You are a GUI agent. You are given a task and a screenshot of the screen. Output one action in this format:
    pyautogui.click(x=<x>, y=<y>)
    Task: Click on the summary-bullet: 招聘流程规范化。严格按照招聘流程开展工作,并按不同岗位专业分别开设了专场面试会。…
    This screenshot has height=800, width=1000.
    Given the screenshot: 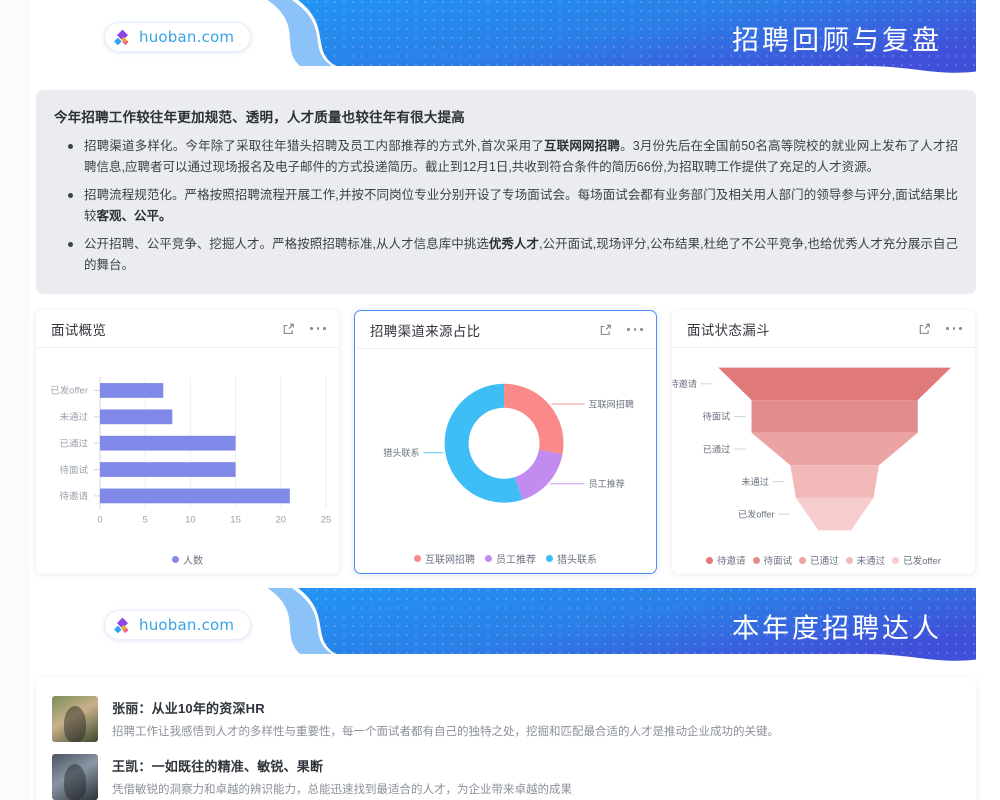 What is the action you would take?
    pyautogui.click(x=506, y=206)
    